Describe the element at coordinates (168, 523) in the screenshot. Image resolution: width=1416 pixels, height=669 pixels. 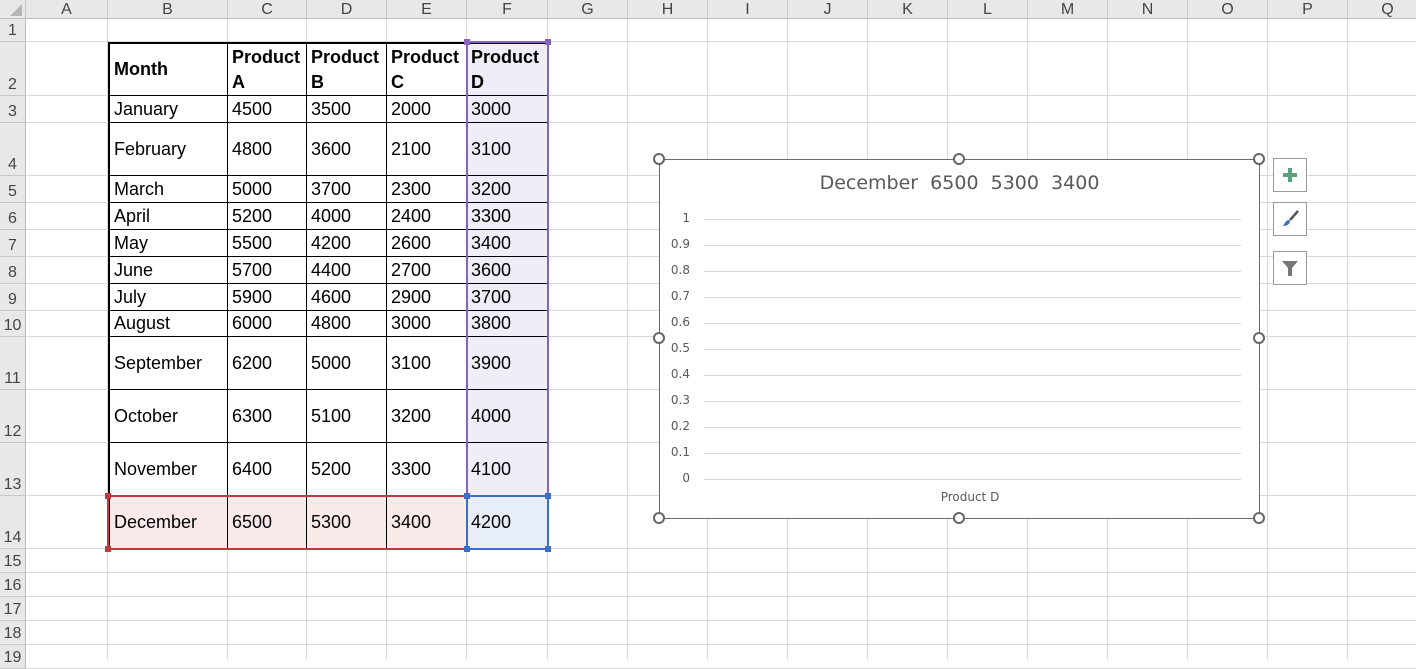
I see `table-cell: December` at that location.